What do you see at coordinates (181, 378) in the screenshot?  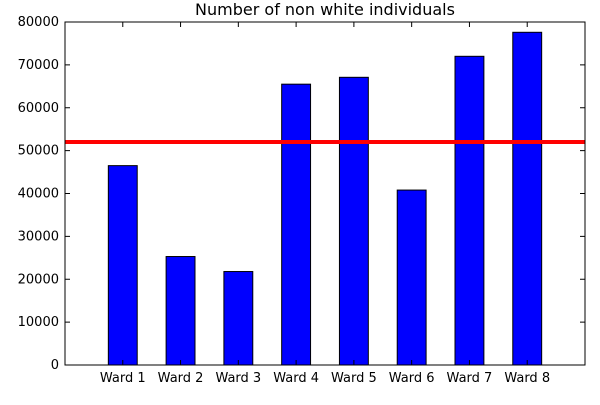 I see `x-tick-label: Ward 2` at bounding box center [181, 378].